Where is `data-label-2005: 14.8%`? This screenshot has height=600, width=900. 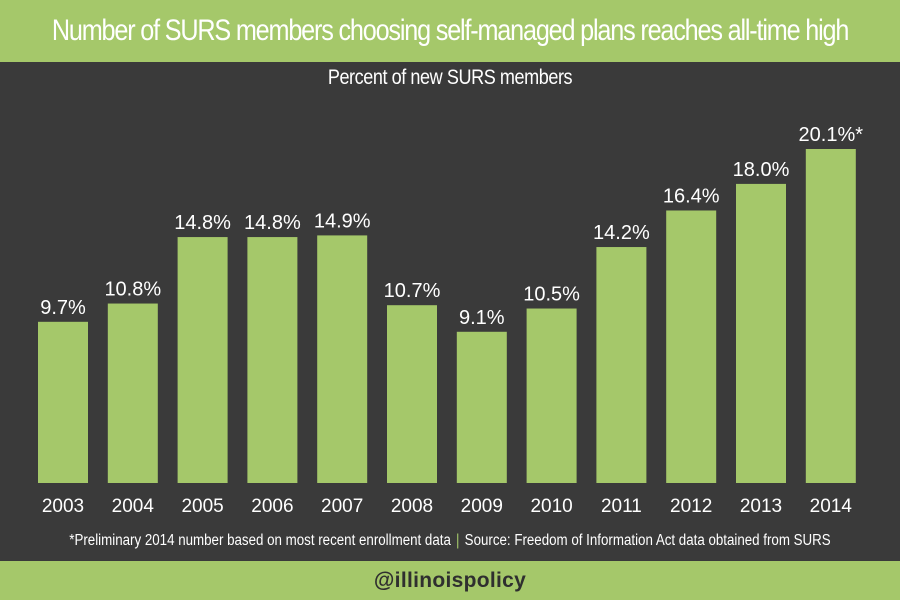
data-label-2005: 14.8% is located at coordinates (202, 223).